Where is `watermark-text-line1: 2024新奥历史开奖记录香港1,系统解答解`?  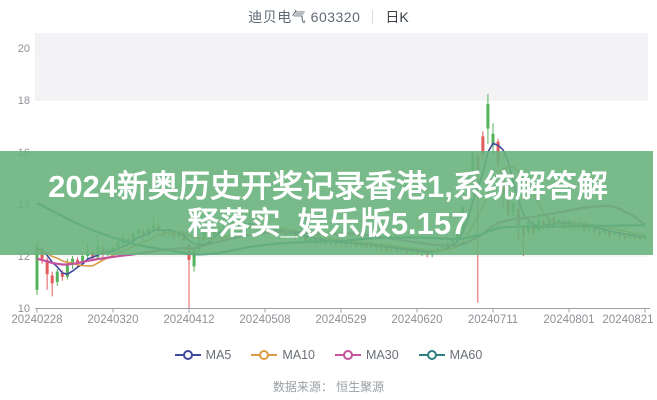
watermark-text-line1: 2024新奥历史开奖记录香港1,系统解答解 is located at coordinates (328, 186).